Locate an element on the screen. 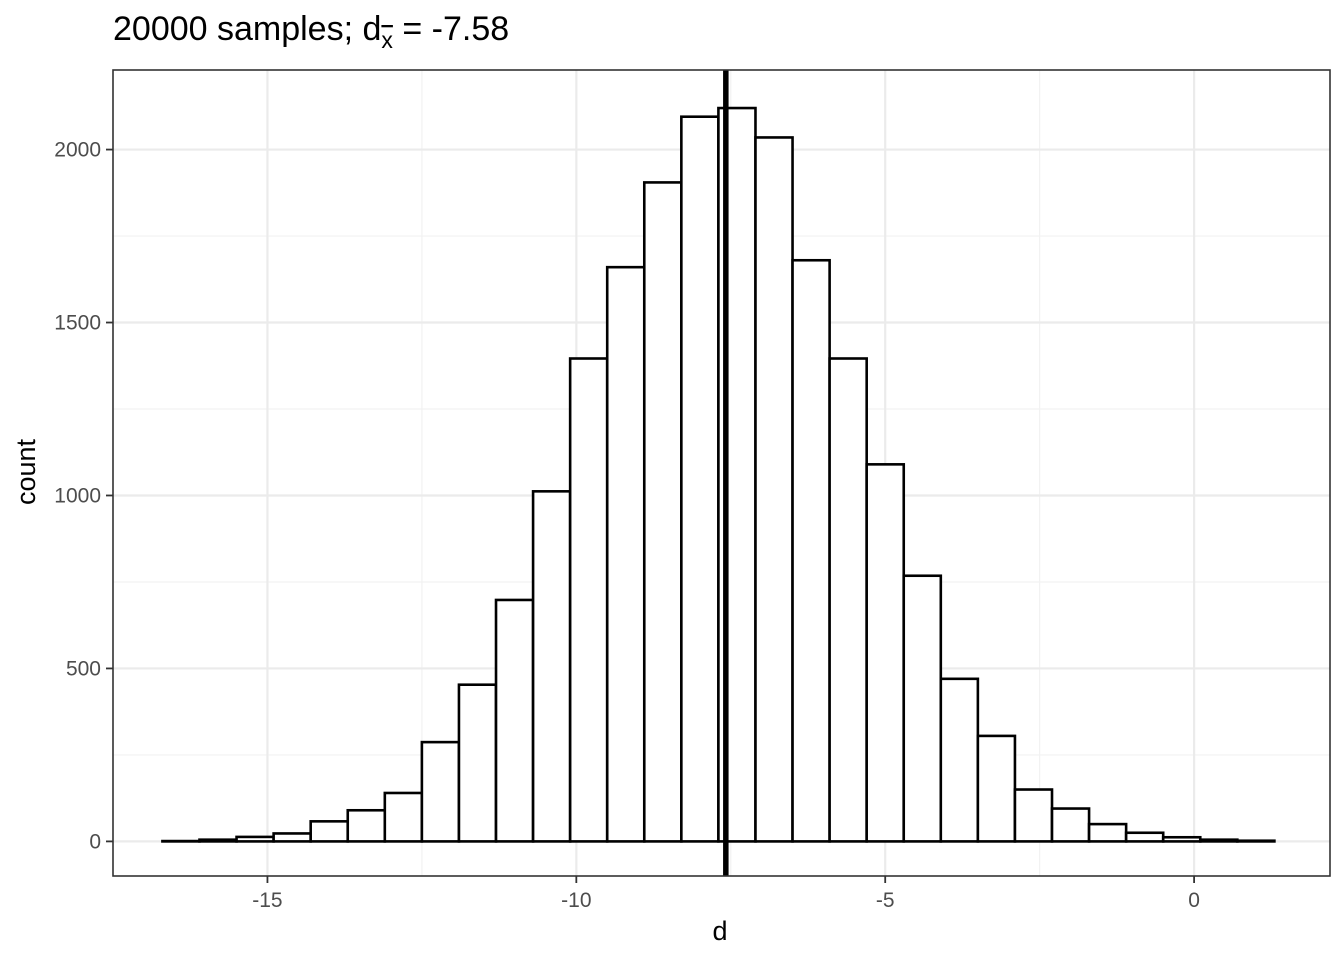  x-tick-label: -15 is located at coordinates (267, 900).